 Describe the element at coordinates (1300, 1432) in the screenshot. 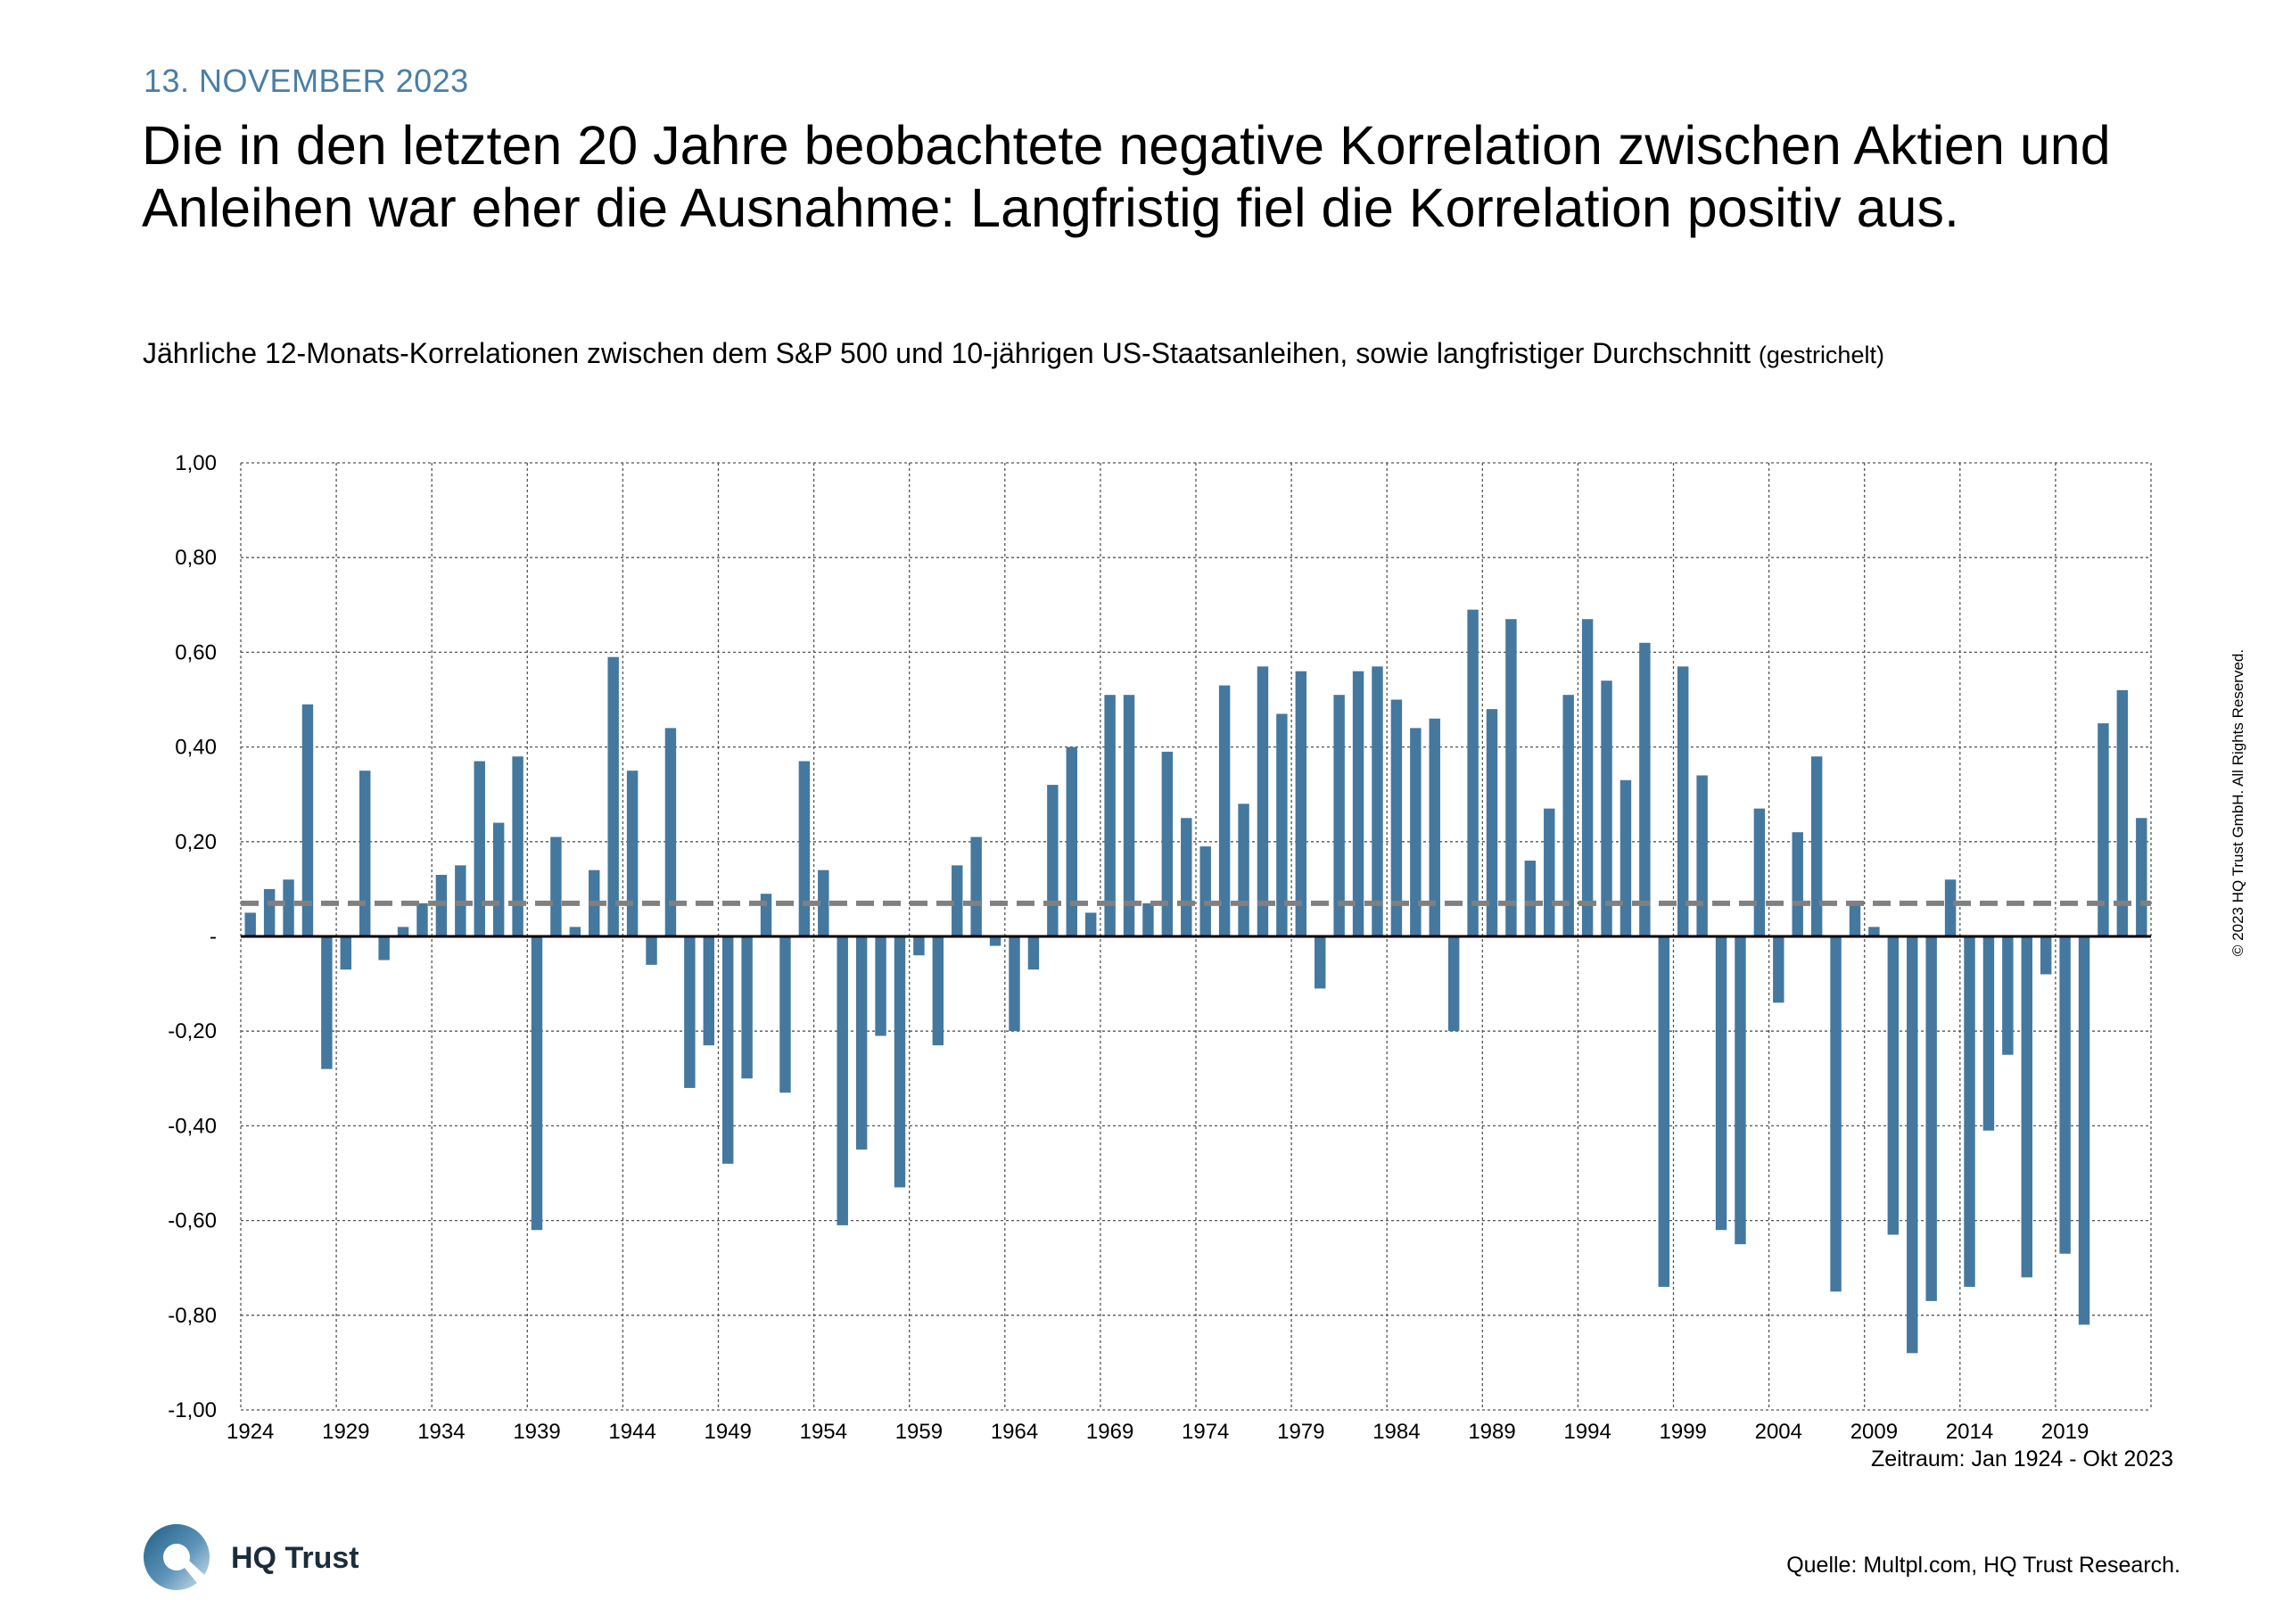

I see `x-tick-label: 1979` at that location.